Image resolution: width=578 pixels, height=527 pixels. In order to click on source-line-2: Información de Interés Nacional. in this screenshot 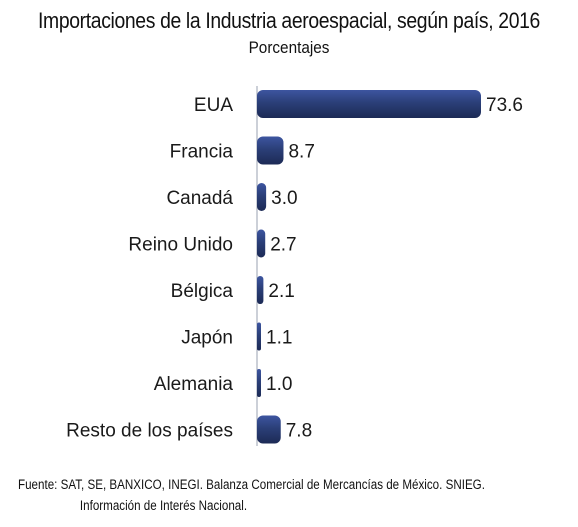, I will do `click(163, 505)`.